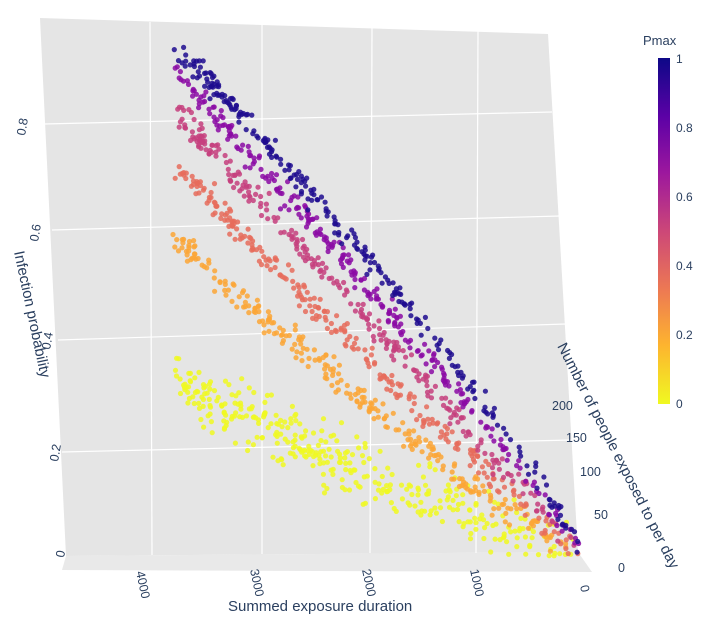  What do you see at coordinates (576, 438) in the screenshot?
I see `y-tick-label: 150` at bounding box center [576, 438].